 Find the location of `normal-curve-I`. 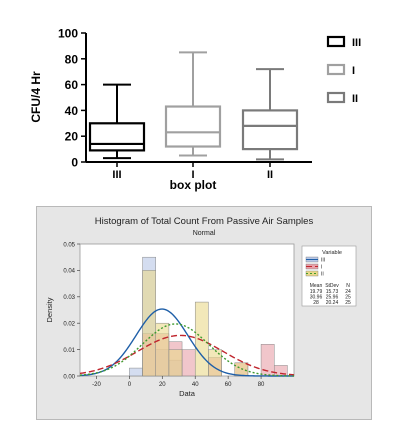

normal-curve-I is located at coordinates (187, 355).